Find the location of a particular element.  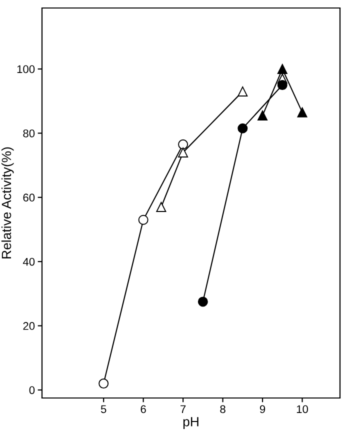

x-tick-label: 9 is located at coordinates (263, 409).